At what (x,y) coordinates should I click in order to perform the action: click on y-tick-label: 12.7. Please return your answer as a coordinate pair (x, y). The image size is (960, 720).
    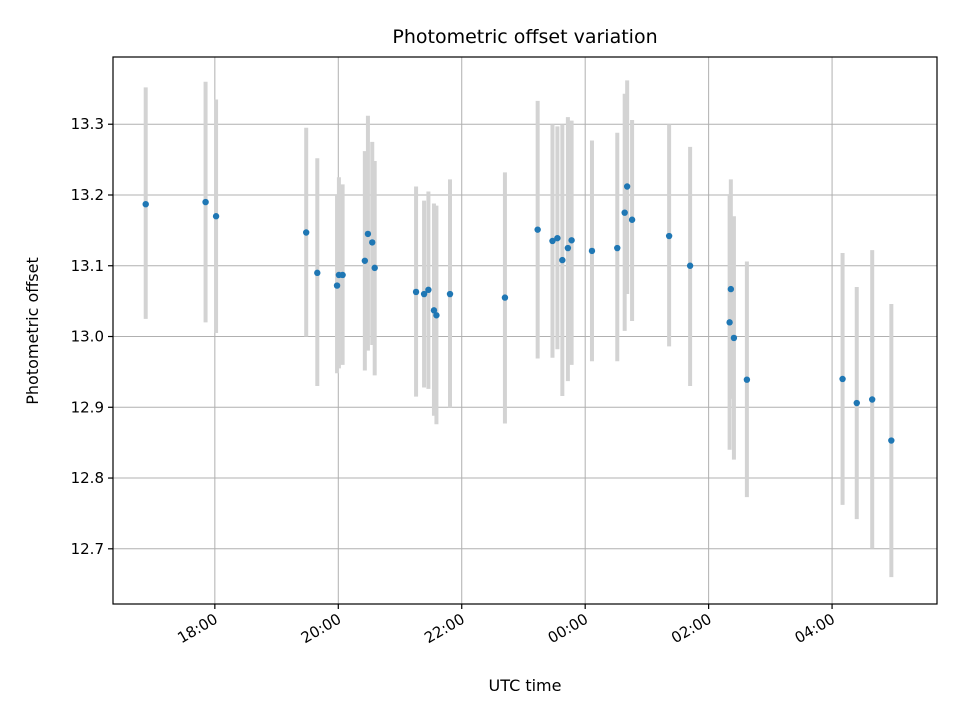
    Looking at the image, I should click on (87, 549).